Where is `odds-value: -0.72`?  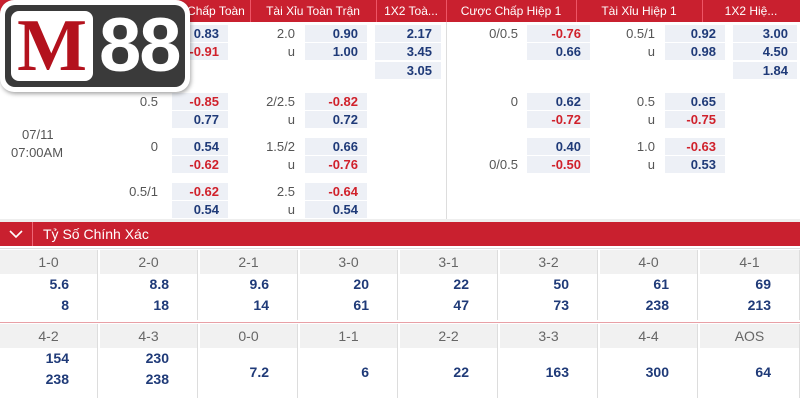 odds-value: -0.72 is located at coordinates (558, 119).